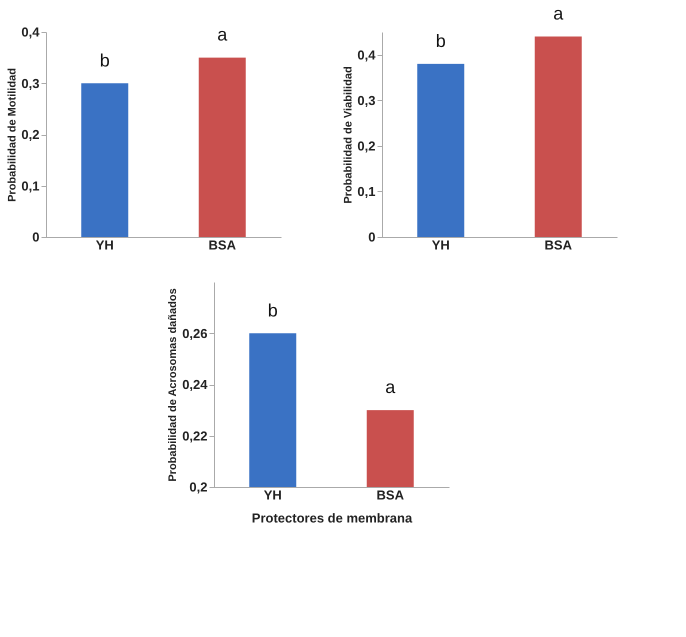 Image resolution: width=686 pixels, height=637 pixels. What do you see at coordinates (332, 518) in the screenshot?
I see `x-axis-title: Protectores de membrana` at bounding box center [332, 518].